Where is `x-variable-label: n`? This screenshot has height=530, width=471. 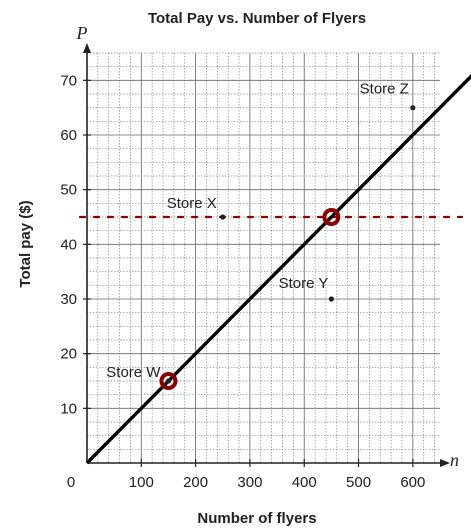 x-variable-label: n is located at coordinates (454, 460).